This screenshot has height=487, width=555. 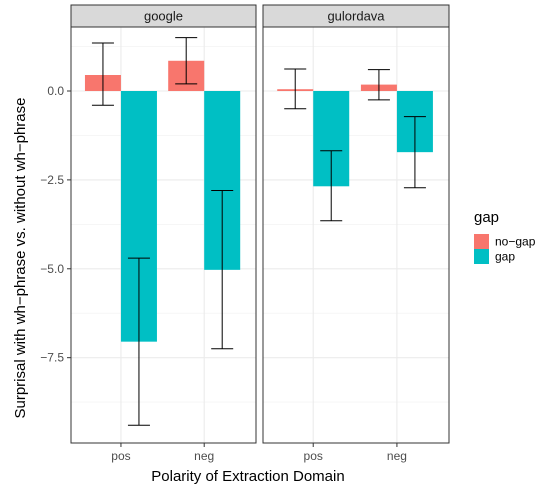 I want to click on y-tick-label: −5.0, so click(x=52, y=269).